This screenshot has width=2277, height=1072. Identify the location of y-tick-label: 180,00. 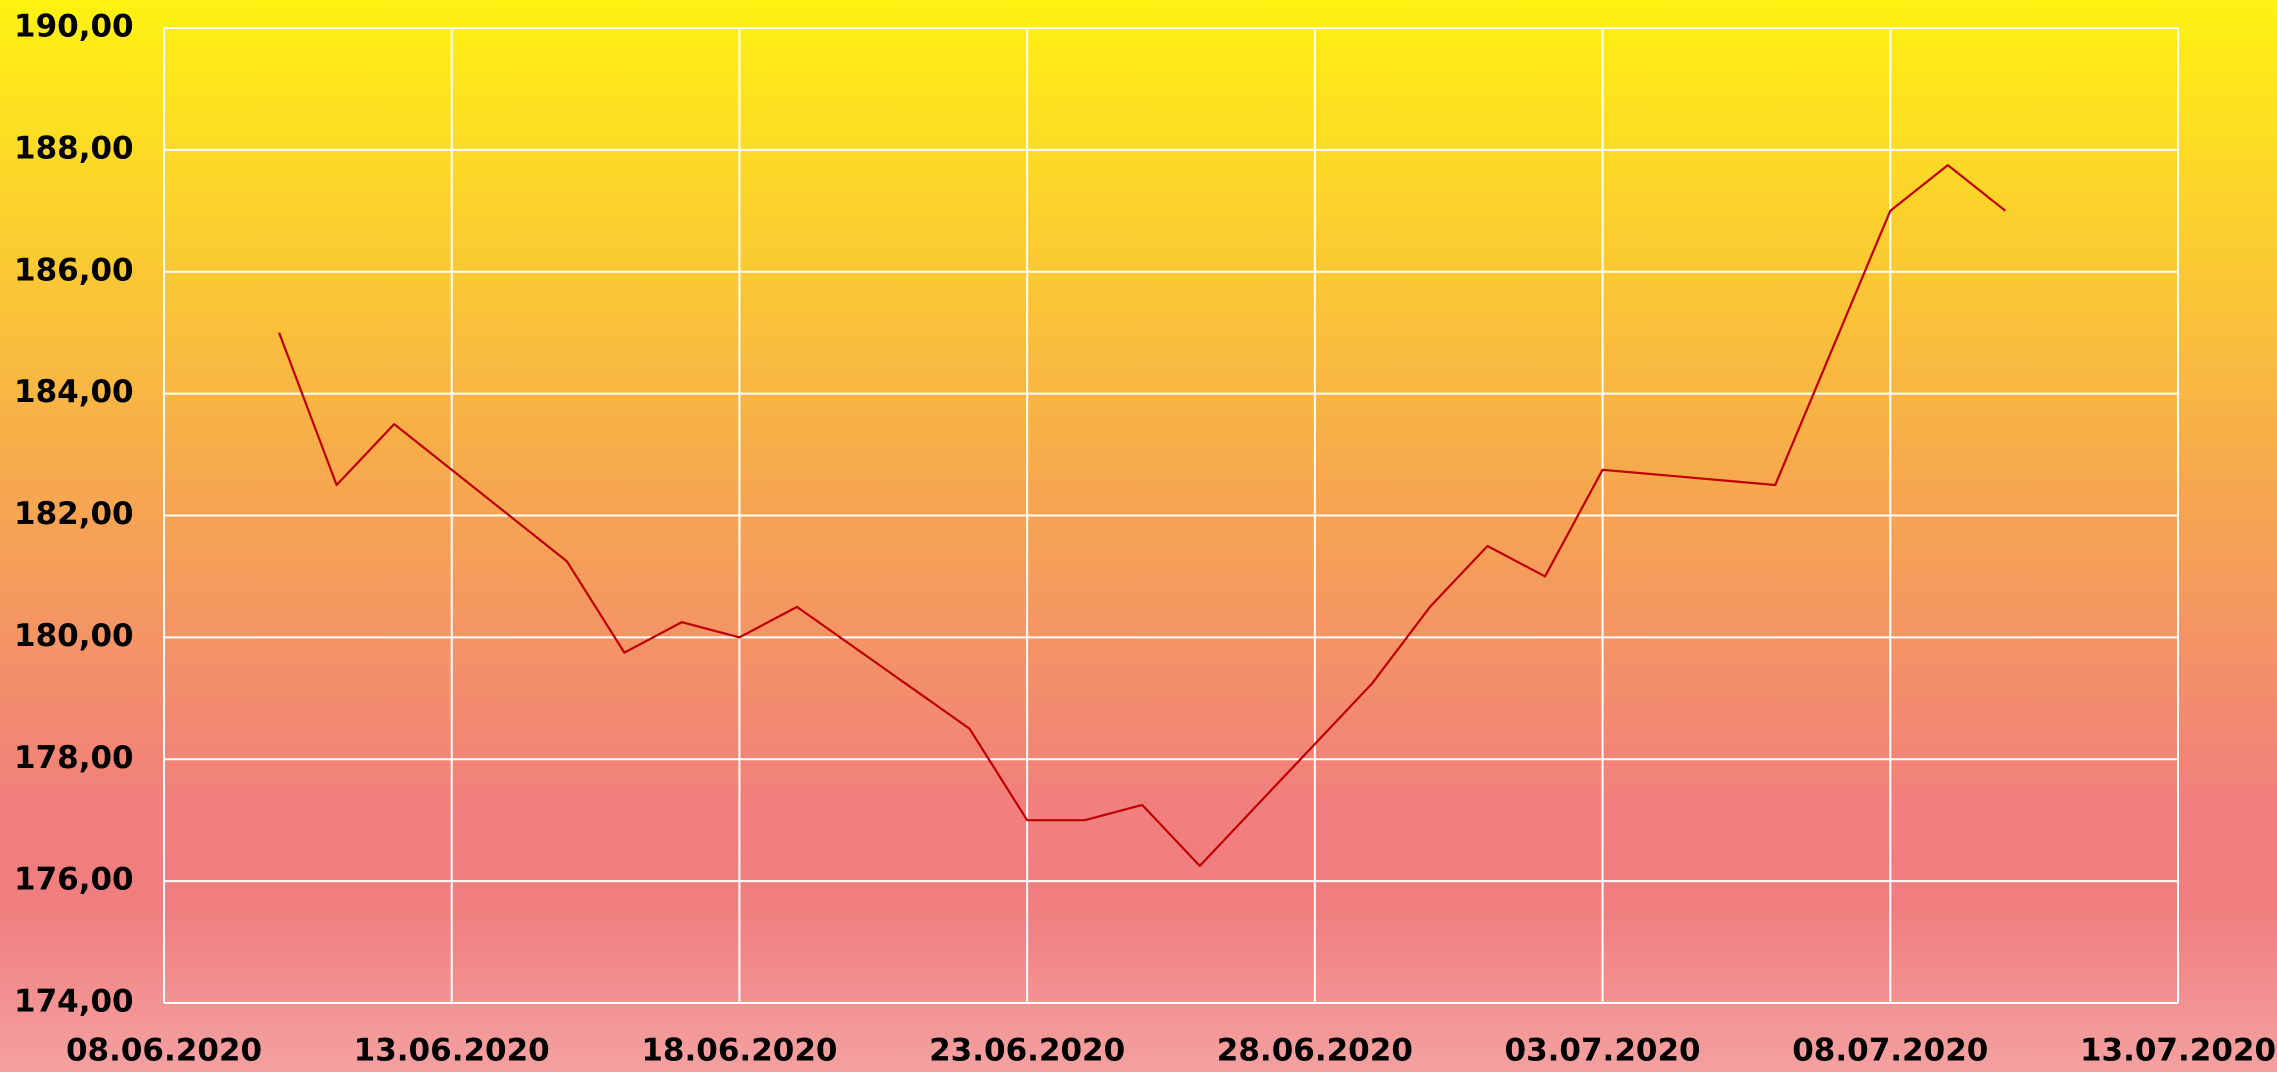
(74, 636).